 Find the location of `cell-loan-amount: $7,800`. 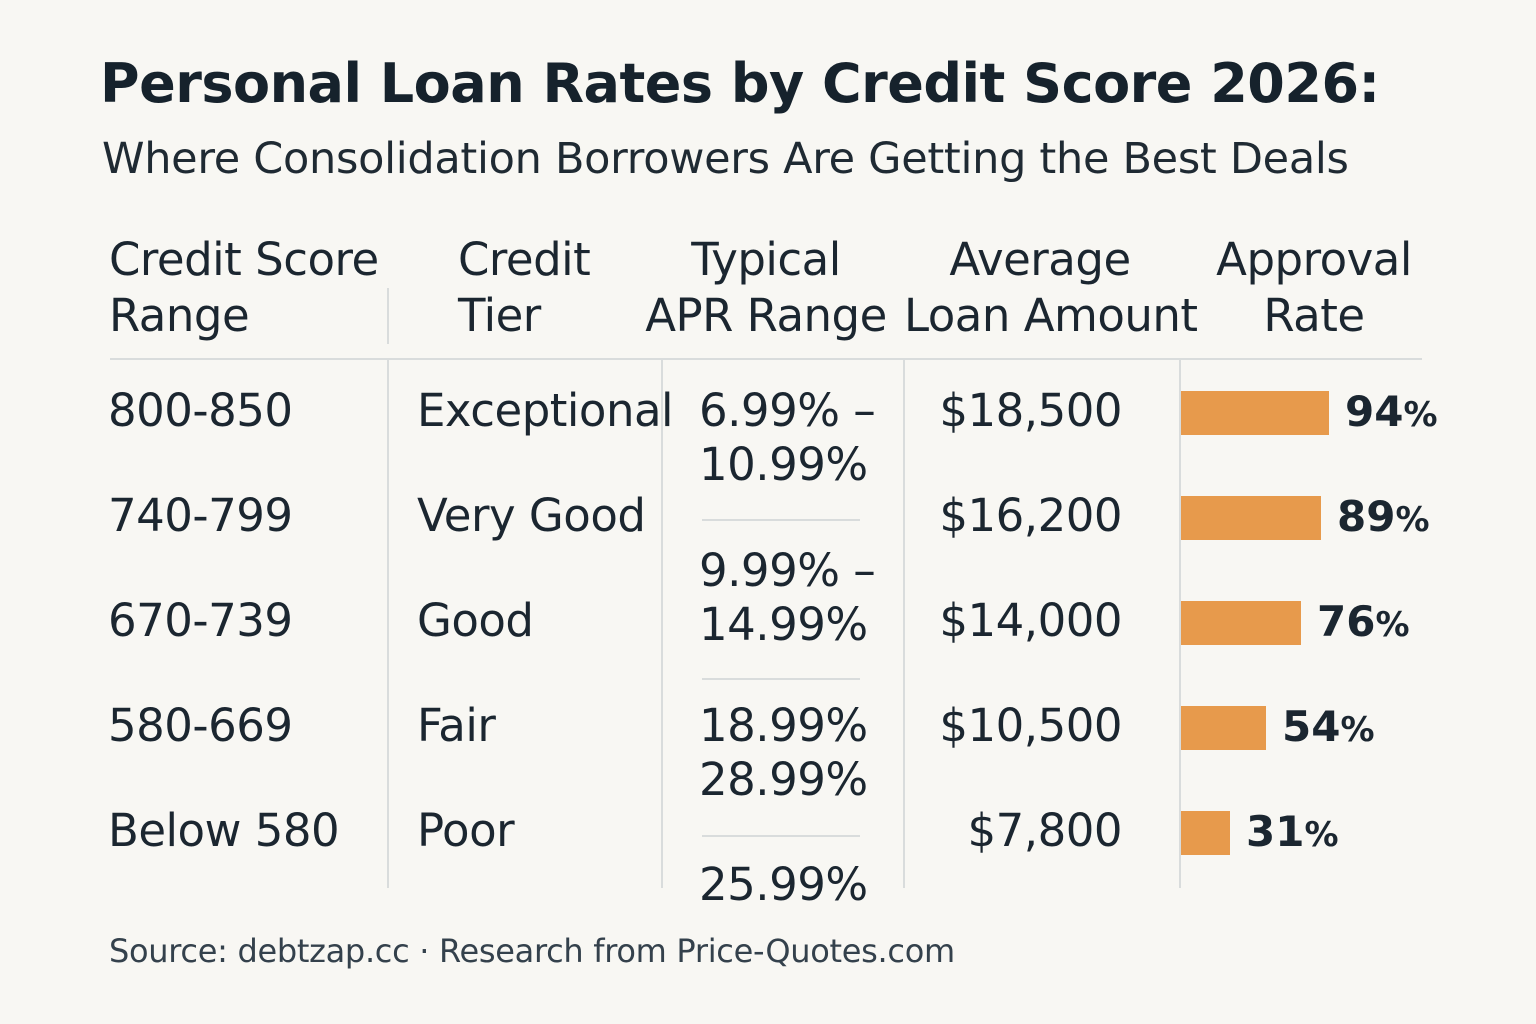

cell-loan-amount: $7,800 is located at coordinates (1045, 830).